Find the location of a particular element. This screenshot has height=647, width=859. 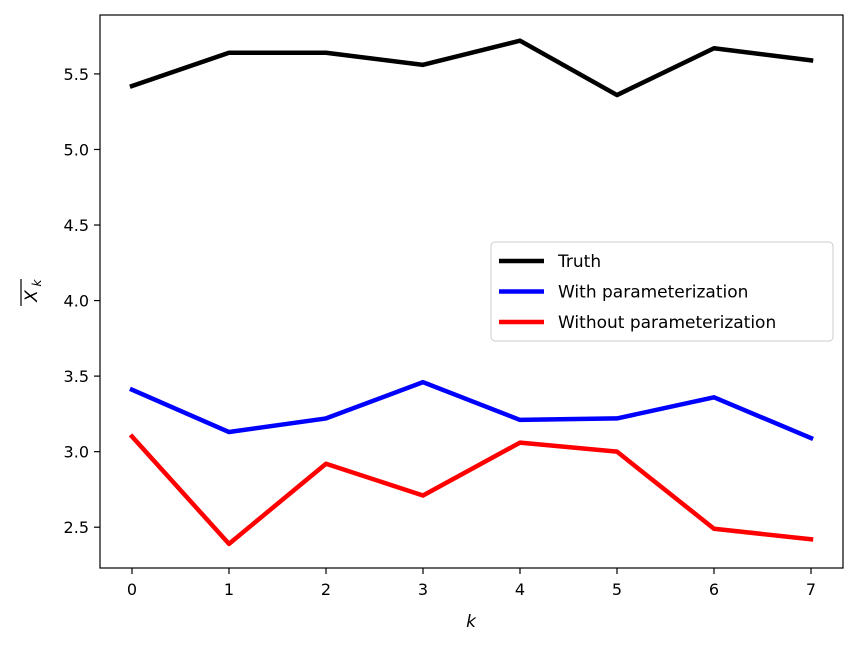

x-axis-ticks: 0 1 2 3 4 5 6 7 is located at coordinates (471, 583).